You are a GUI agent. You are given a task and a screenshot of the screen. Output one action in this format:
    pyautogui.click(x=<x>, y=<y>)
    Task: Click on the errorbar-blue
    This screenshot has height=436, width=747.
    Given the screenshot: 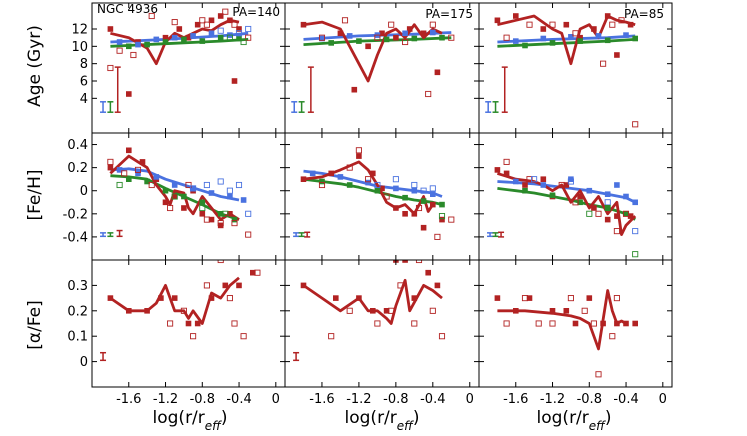 What is the action you would take?
    pyautogui.click(x=103, y=235)
    